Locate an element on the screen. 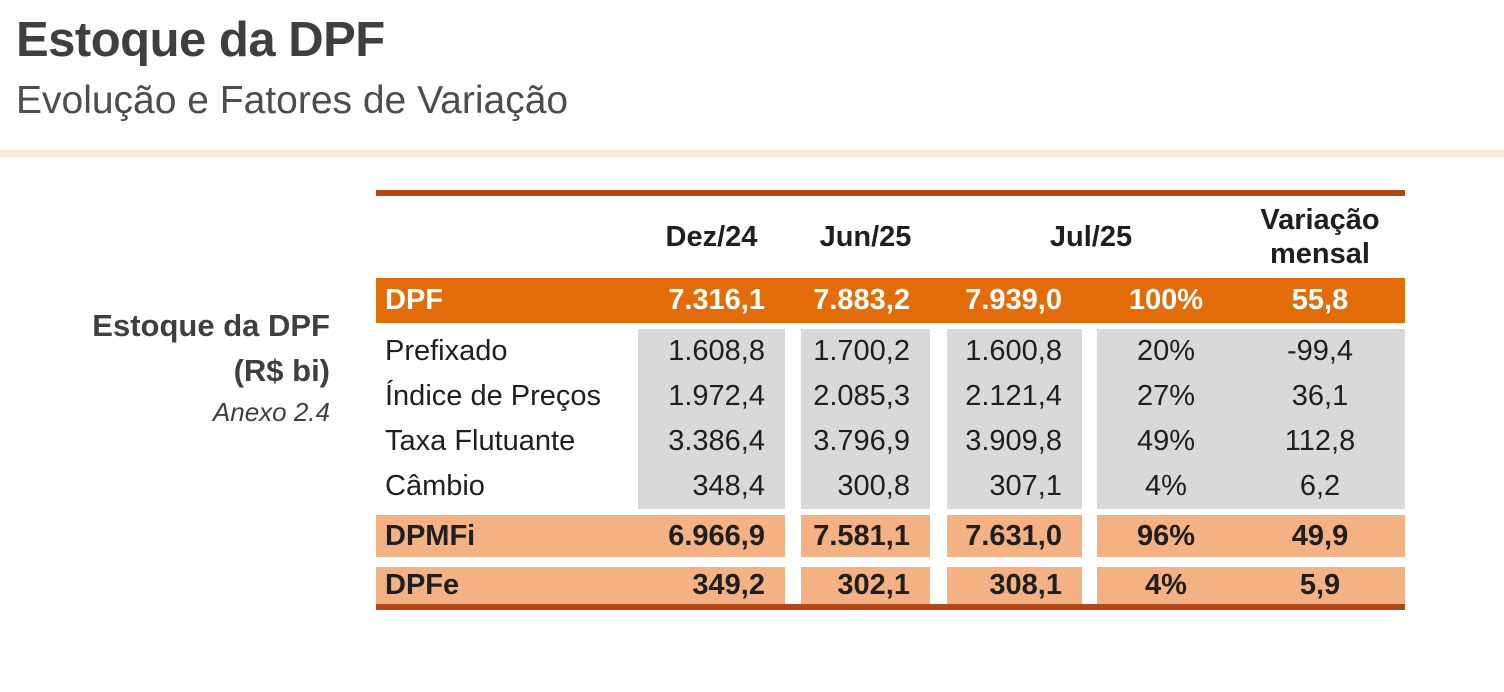 The image size is (1504, 692). cell-share: 27% is located at coordinates (1166, 396).